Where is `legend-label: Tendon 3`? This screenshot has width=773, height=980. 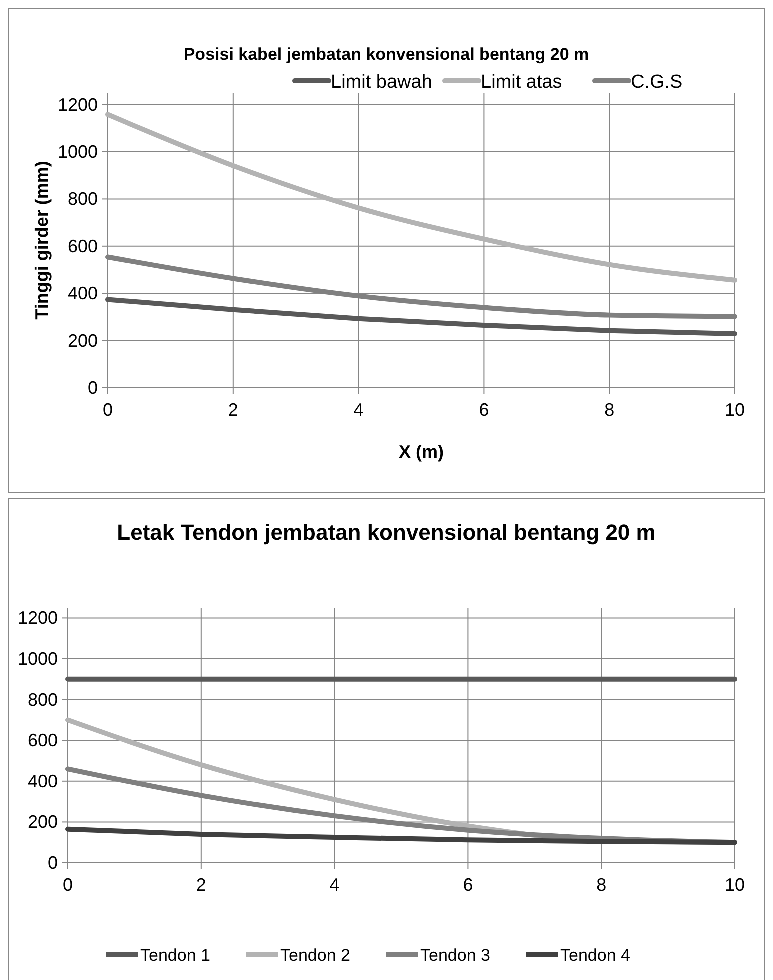
legend-label: Tendon 3 is located at coordinates (455, 955).